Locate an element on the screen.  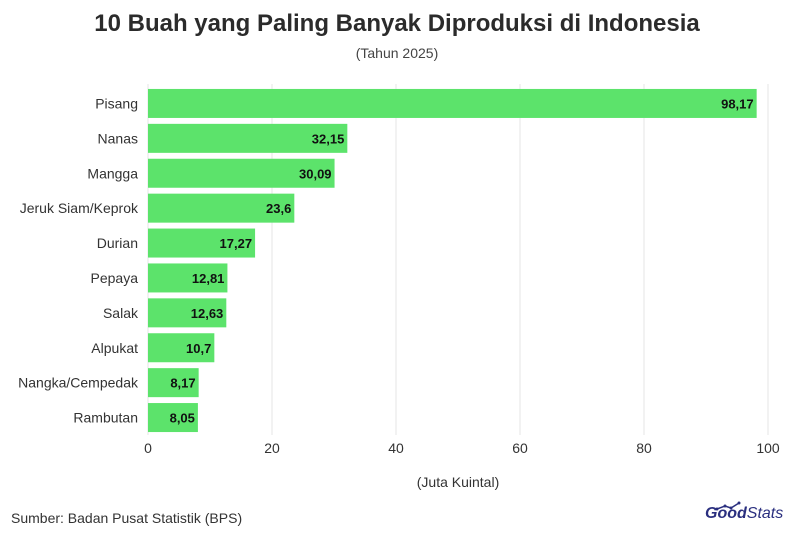
data-label: 12,63 is located at coordinates (207, 313).